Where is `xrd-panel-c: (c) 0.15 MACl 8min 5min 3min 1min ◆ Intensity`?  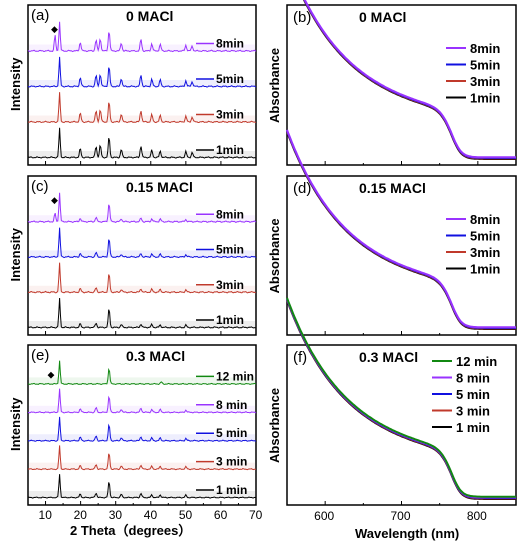
xrd-panel-c: (c) 0.15 MACl 8min 5min 3min 1min ◆ Intensity is located at coordinates (132, 255).